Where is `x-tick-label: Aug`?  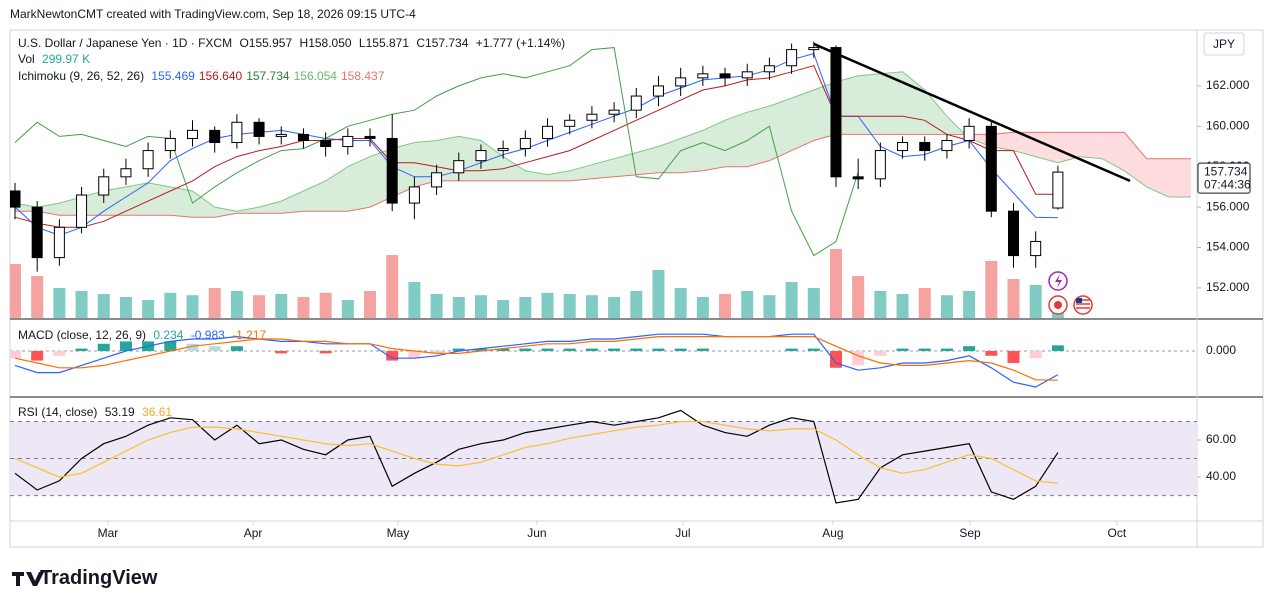 x-tick-label: Aug is located at coordinates (832, 533).